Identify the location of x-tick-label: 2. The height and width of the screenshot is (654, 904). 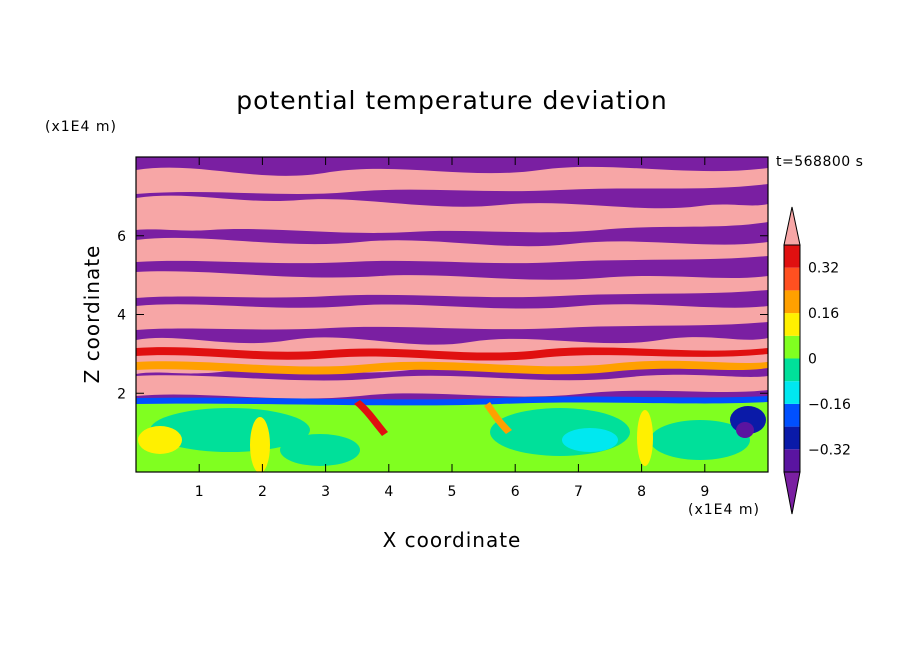
(262, 492).